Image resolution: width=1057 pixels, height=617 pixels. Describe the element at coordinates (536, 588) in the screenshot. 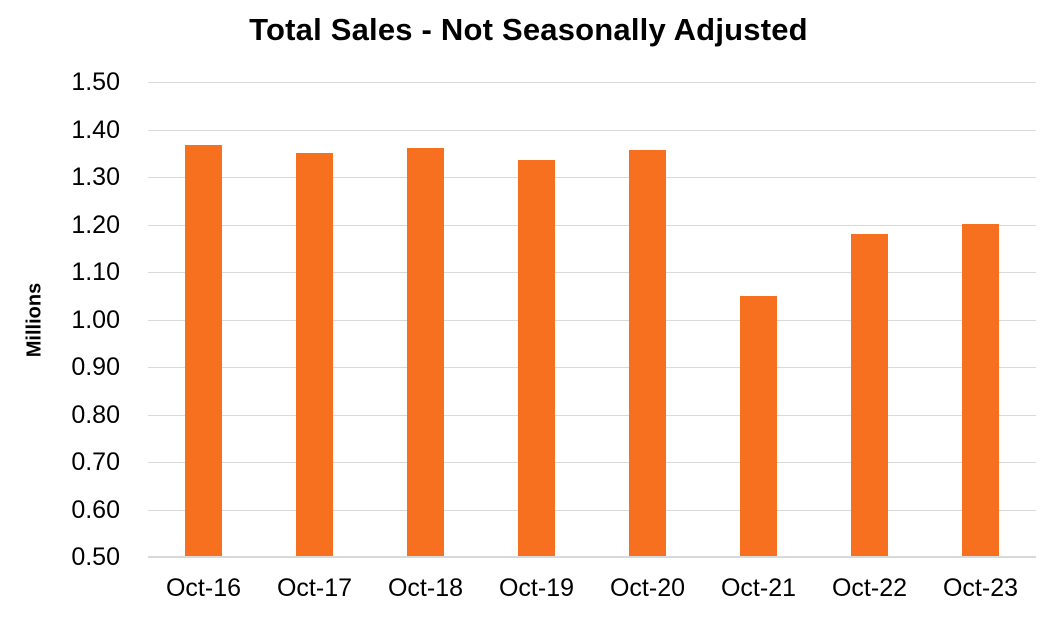

I see `x-tick-label-Oct-19: Oct-19` at that location.